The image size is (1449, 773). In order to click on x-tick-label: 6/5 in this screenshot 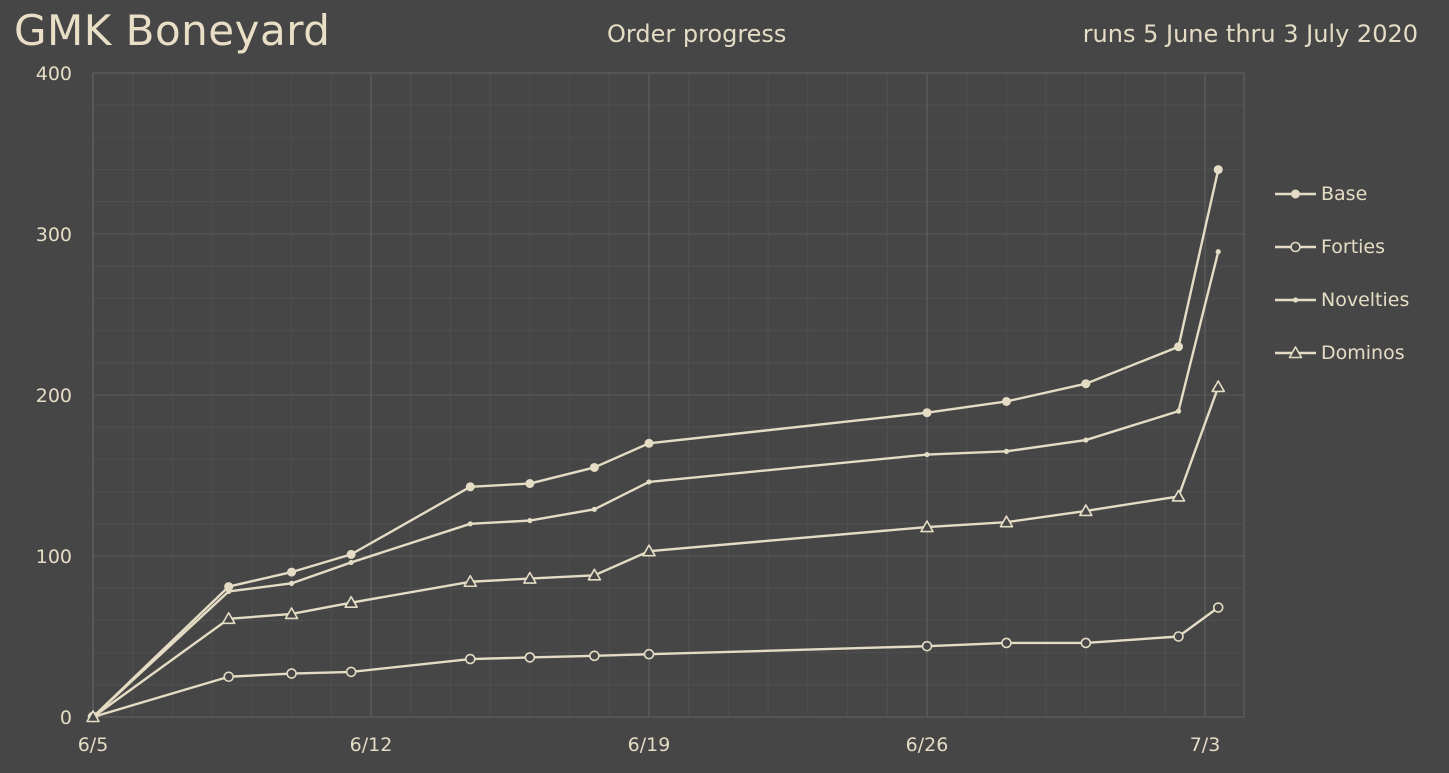, I will do `click(93, 745)`.